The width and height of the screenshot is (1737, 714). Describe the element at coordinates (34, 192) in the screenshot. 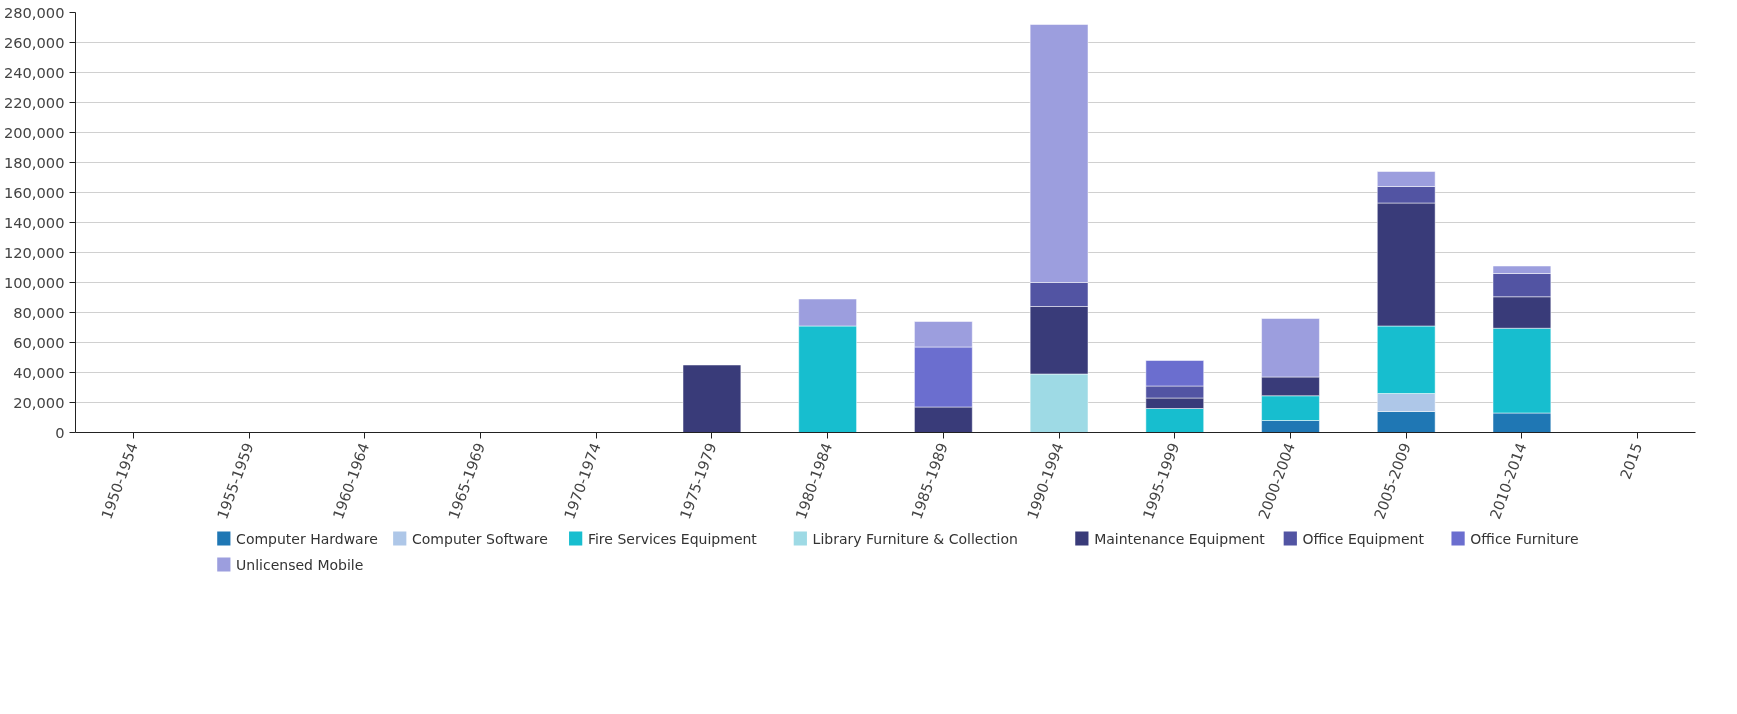

I see `y-tick-label: 160,000` at that location.